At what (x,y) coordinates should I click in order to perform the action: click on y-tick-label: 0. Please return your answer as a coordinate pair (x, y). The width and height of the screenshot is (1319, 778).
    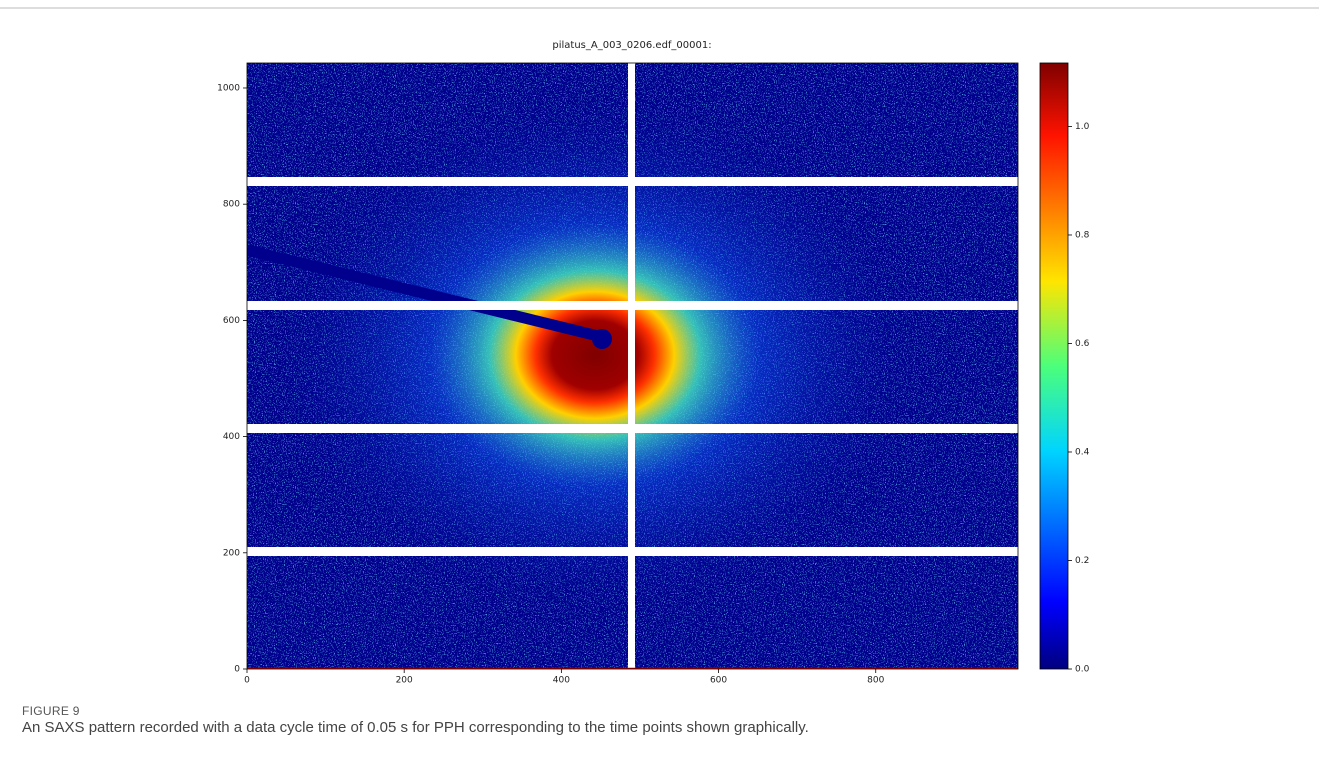
    Looking at the image, I should click on (237, 670).